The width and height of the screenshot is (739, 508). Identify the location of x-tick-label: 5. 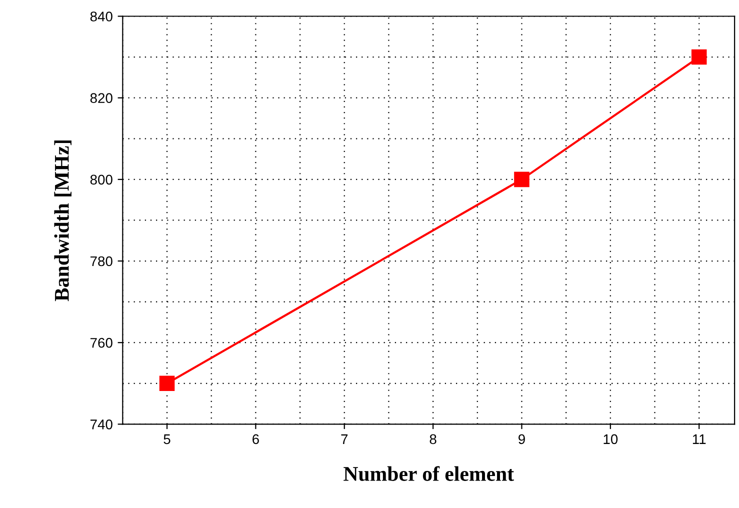
(167, 439).